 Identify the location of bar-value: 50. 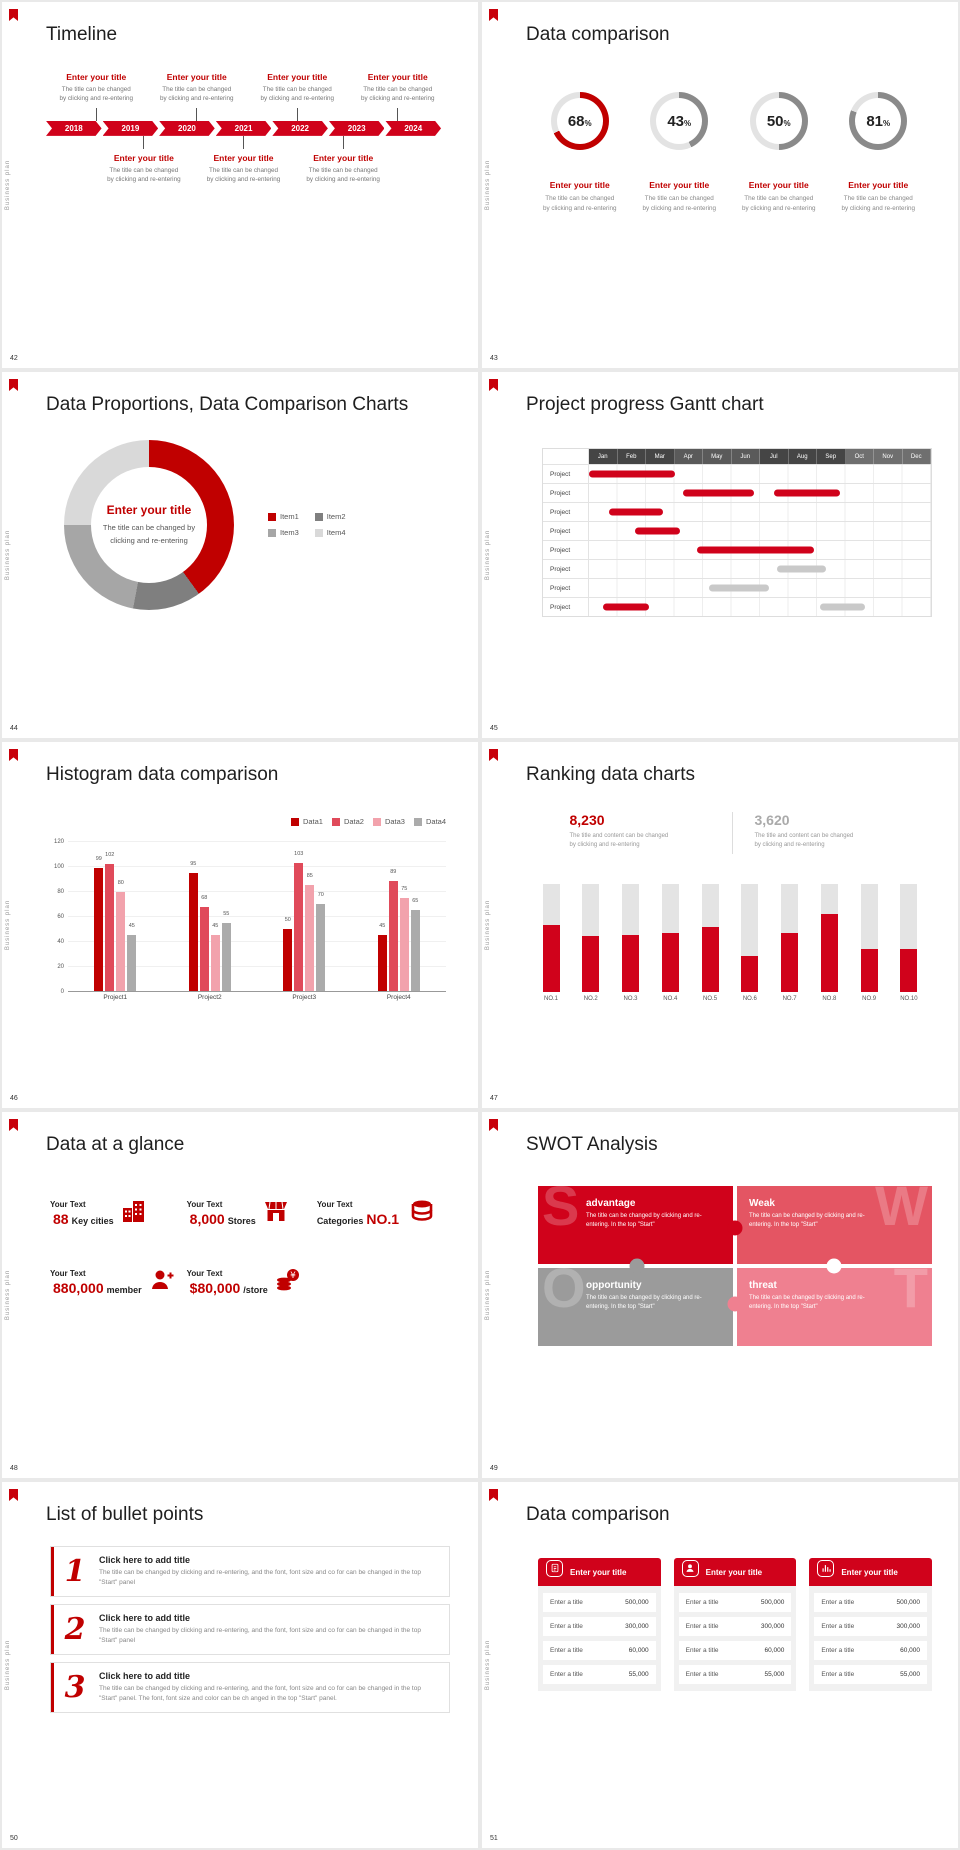
(287, 919).